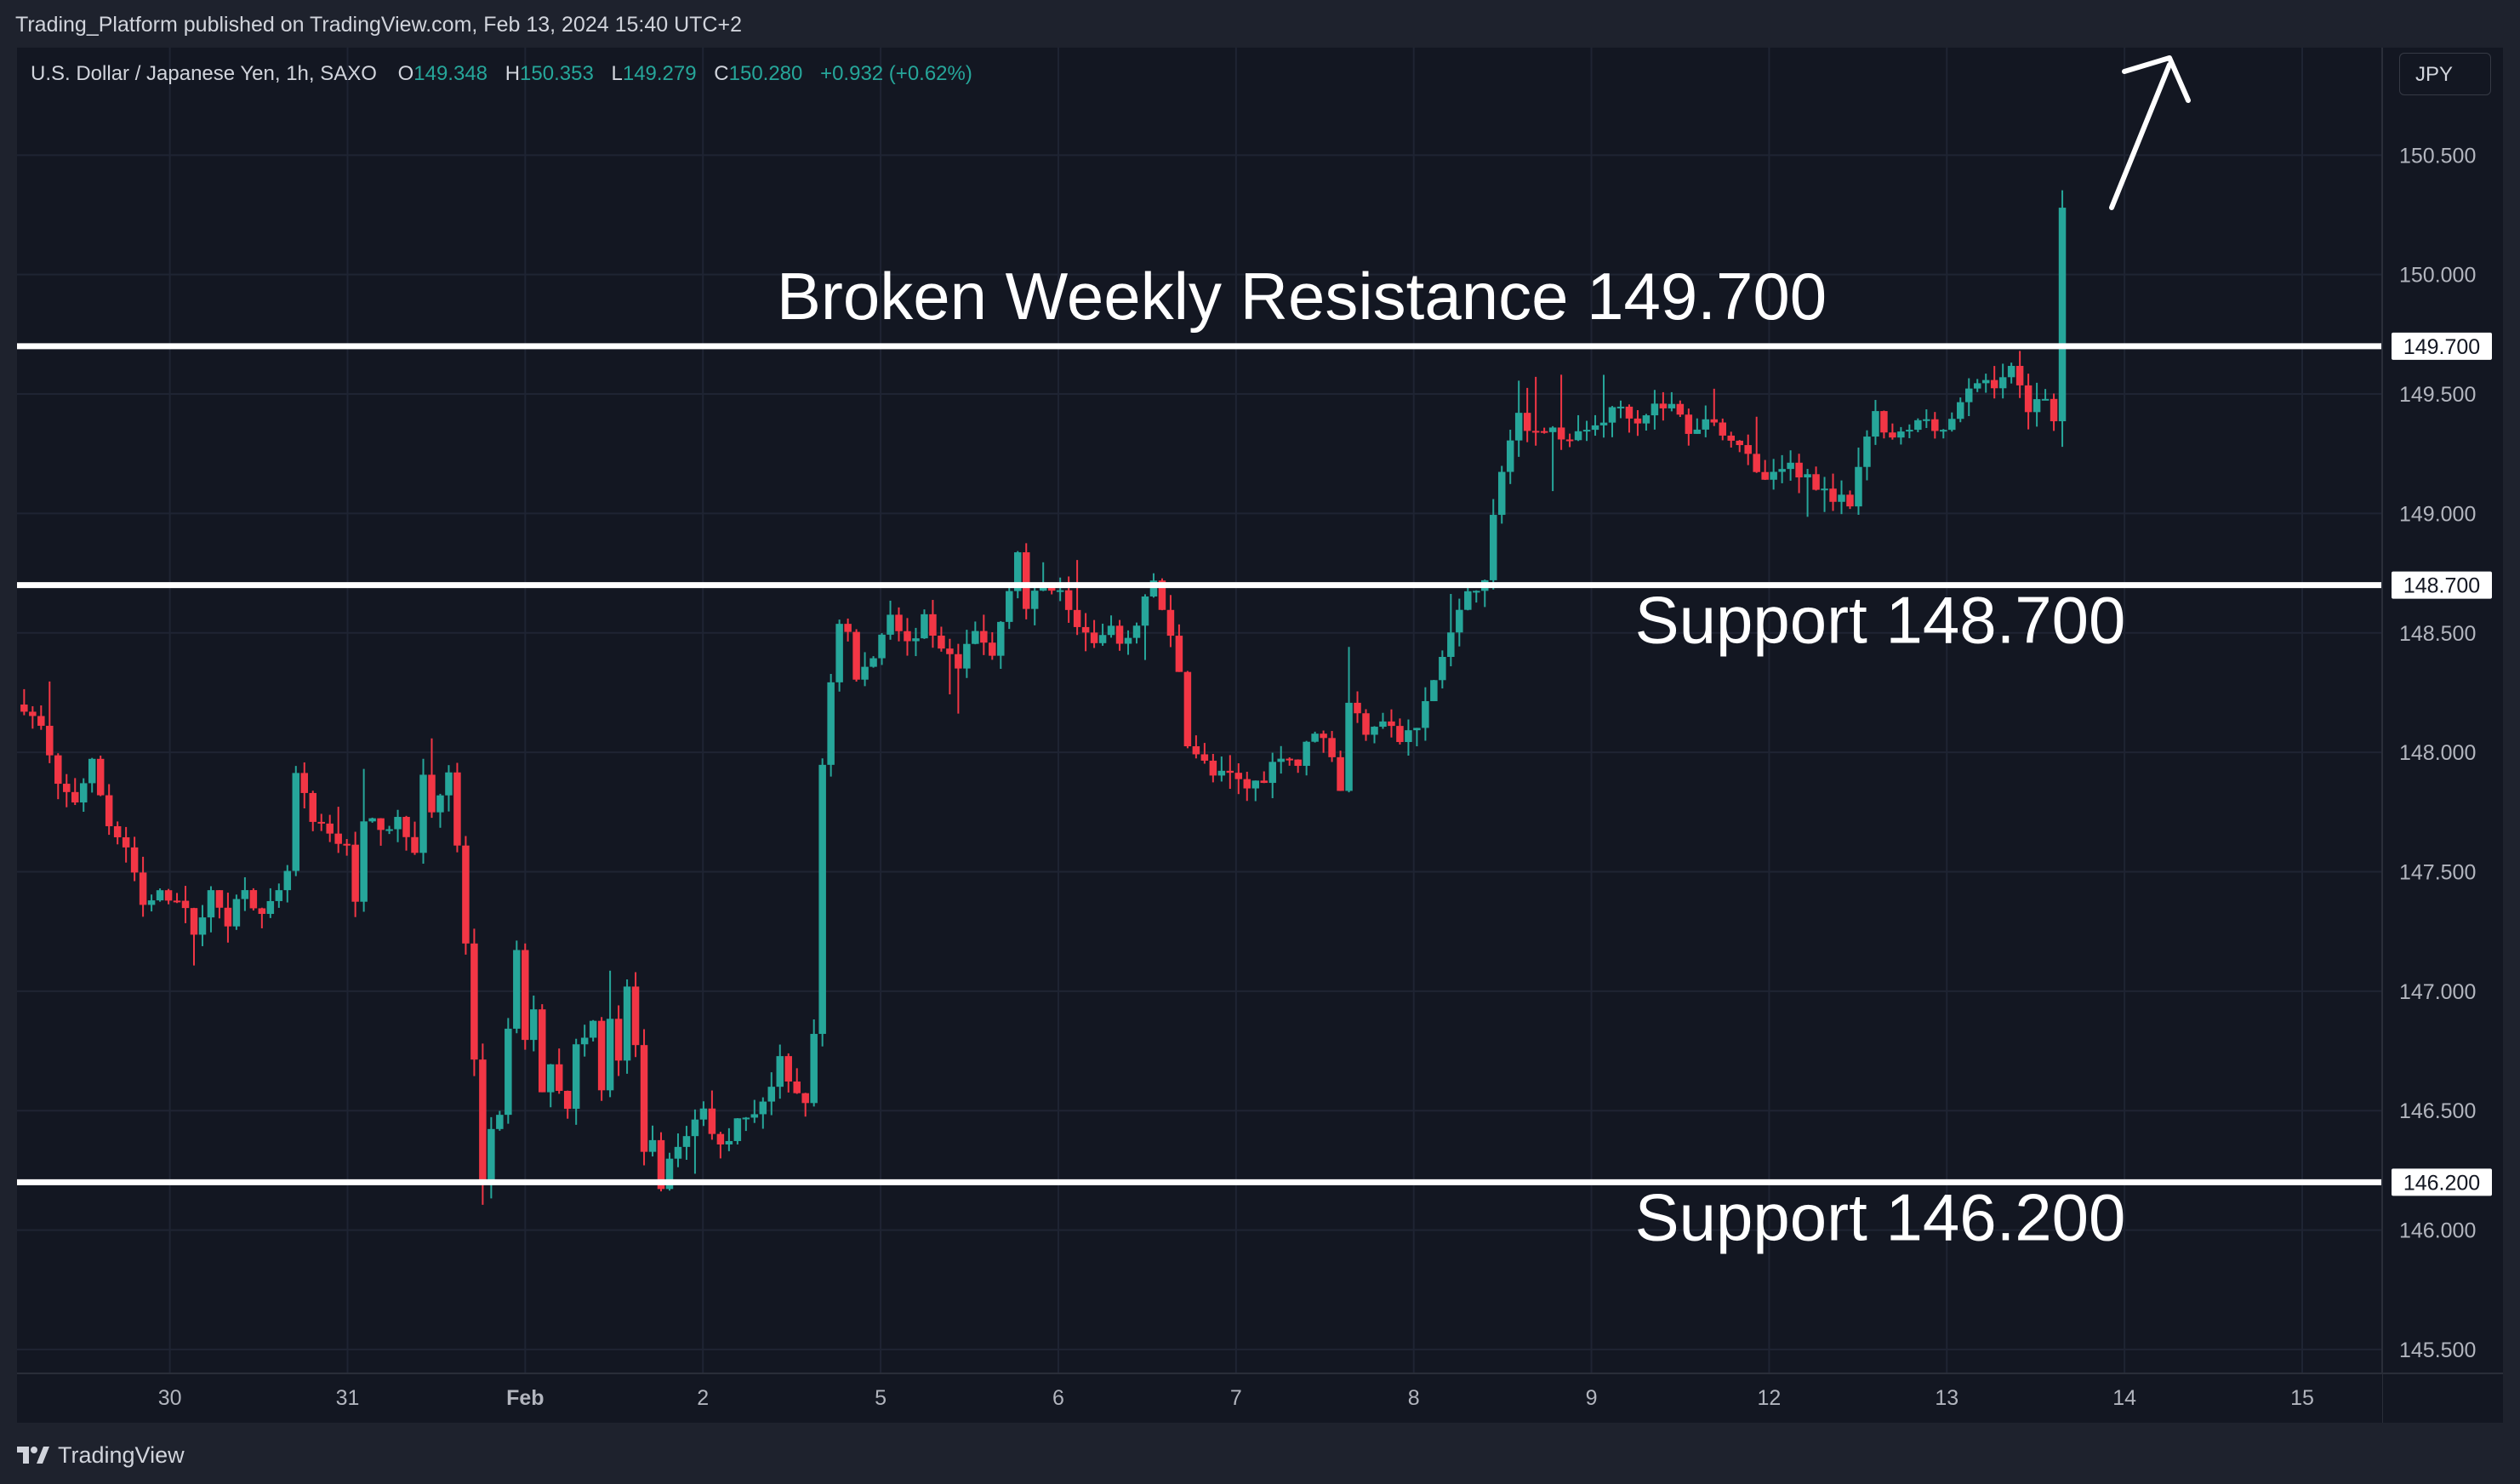 This screenshot has width=2520, height=1484. I want to click on high-label: H, so click(513, 73).